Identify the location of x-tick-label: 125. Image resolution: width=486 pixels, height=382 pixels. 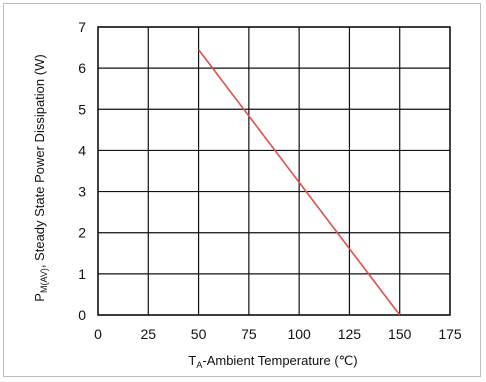
(350, 334).